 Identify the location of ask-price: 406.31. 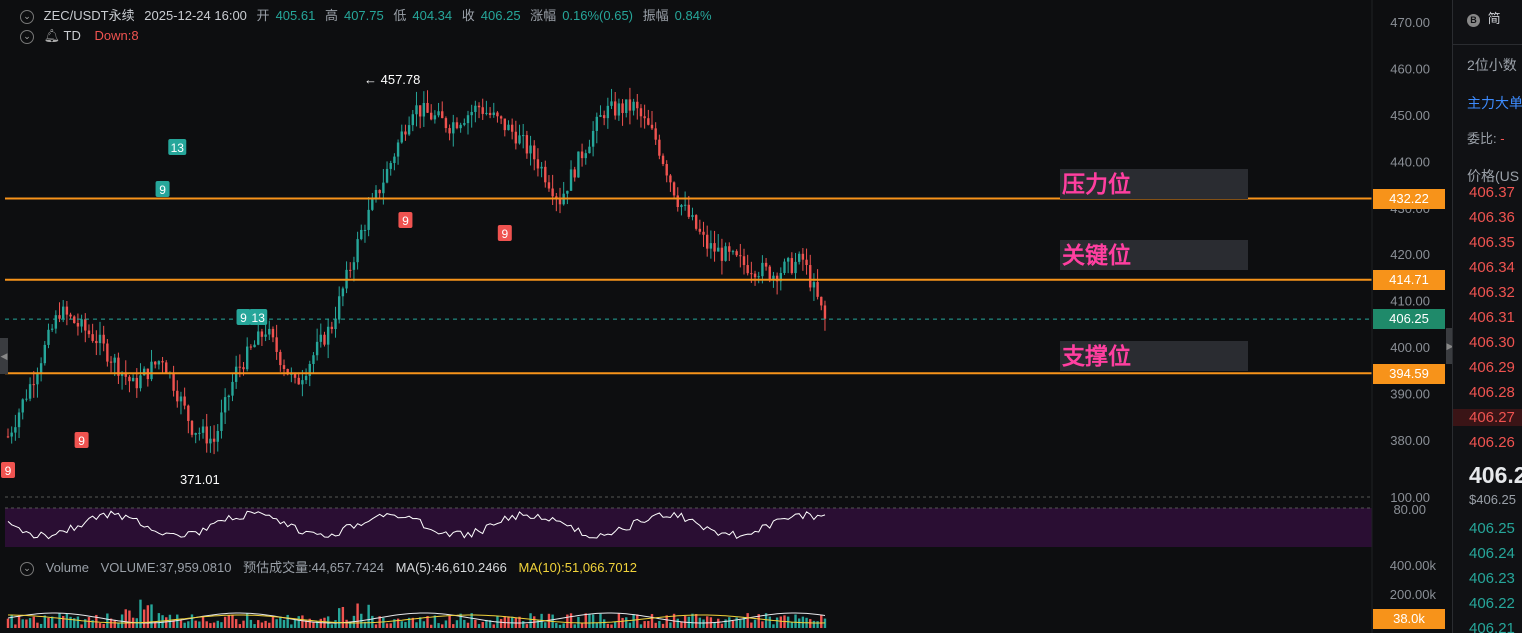
(1492, 317).